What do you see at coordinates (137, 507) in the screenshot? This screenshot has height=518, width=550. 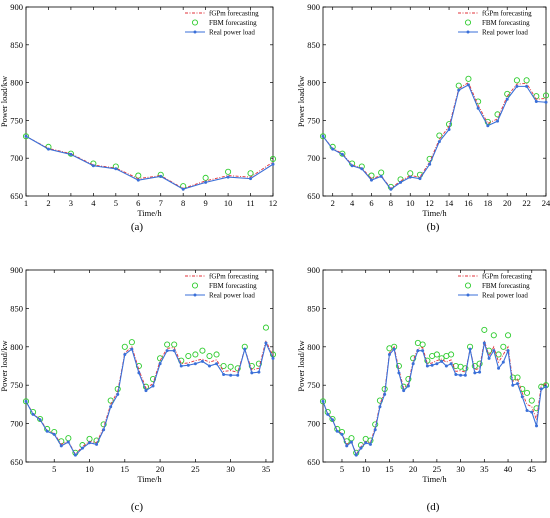 I see `panel-caption: (c)` at bounding box center [137, 507].